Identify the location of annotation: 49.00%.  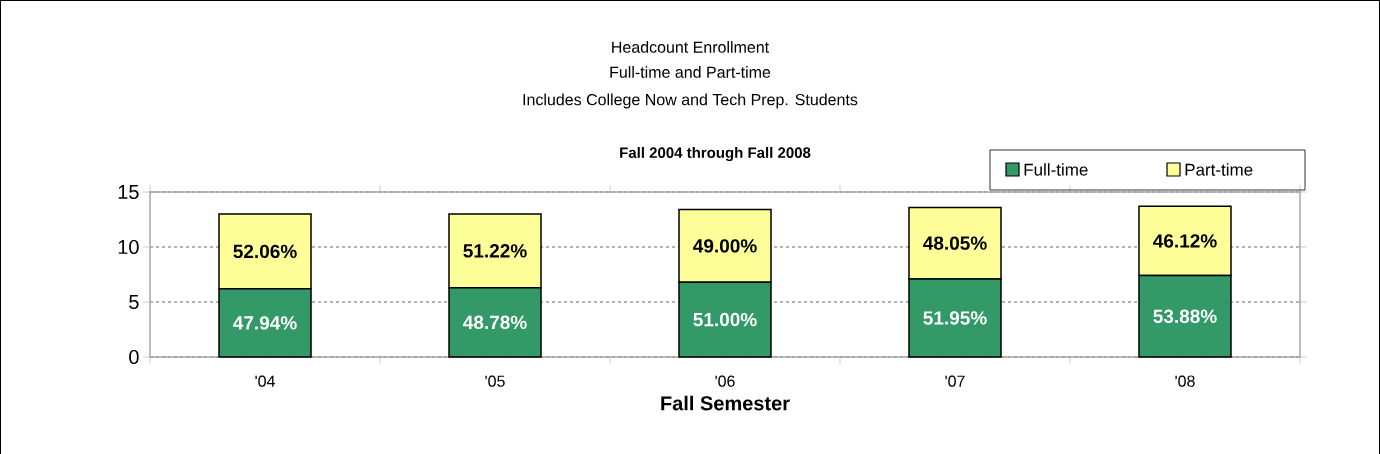
(725, 246).